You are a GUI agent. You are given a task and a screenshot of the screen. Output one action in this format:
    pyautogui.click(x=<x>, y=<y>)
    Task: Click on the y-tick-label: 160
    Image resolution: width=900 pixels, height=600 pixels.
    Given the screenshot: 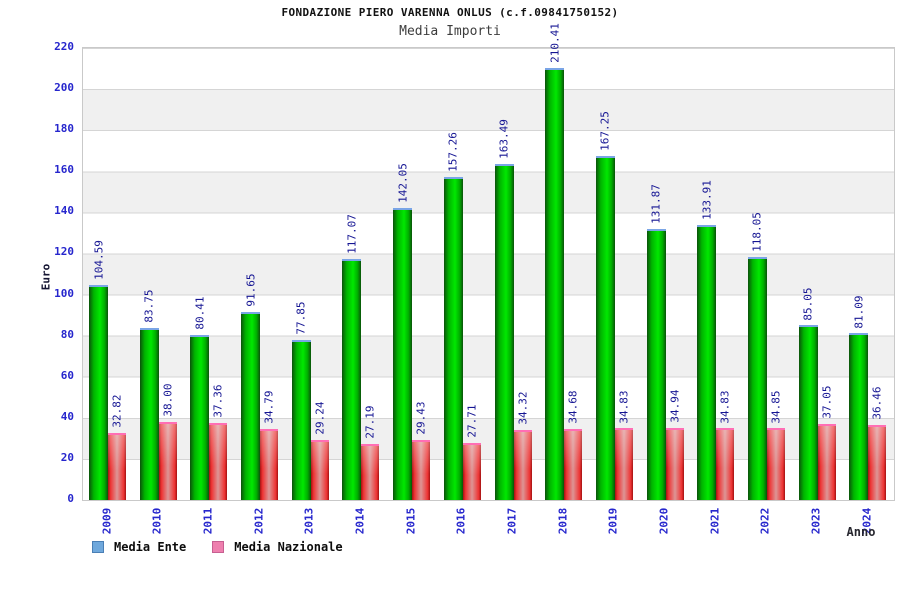 What is the action you would take?
    pyautogui.click(x=64, y=170)
    